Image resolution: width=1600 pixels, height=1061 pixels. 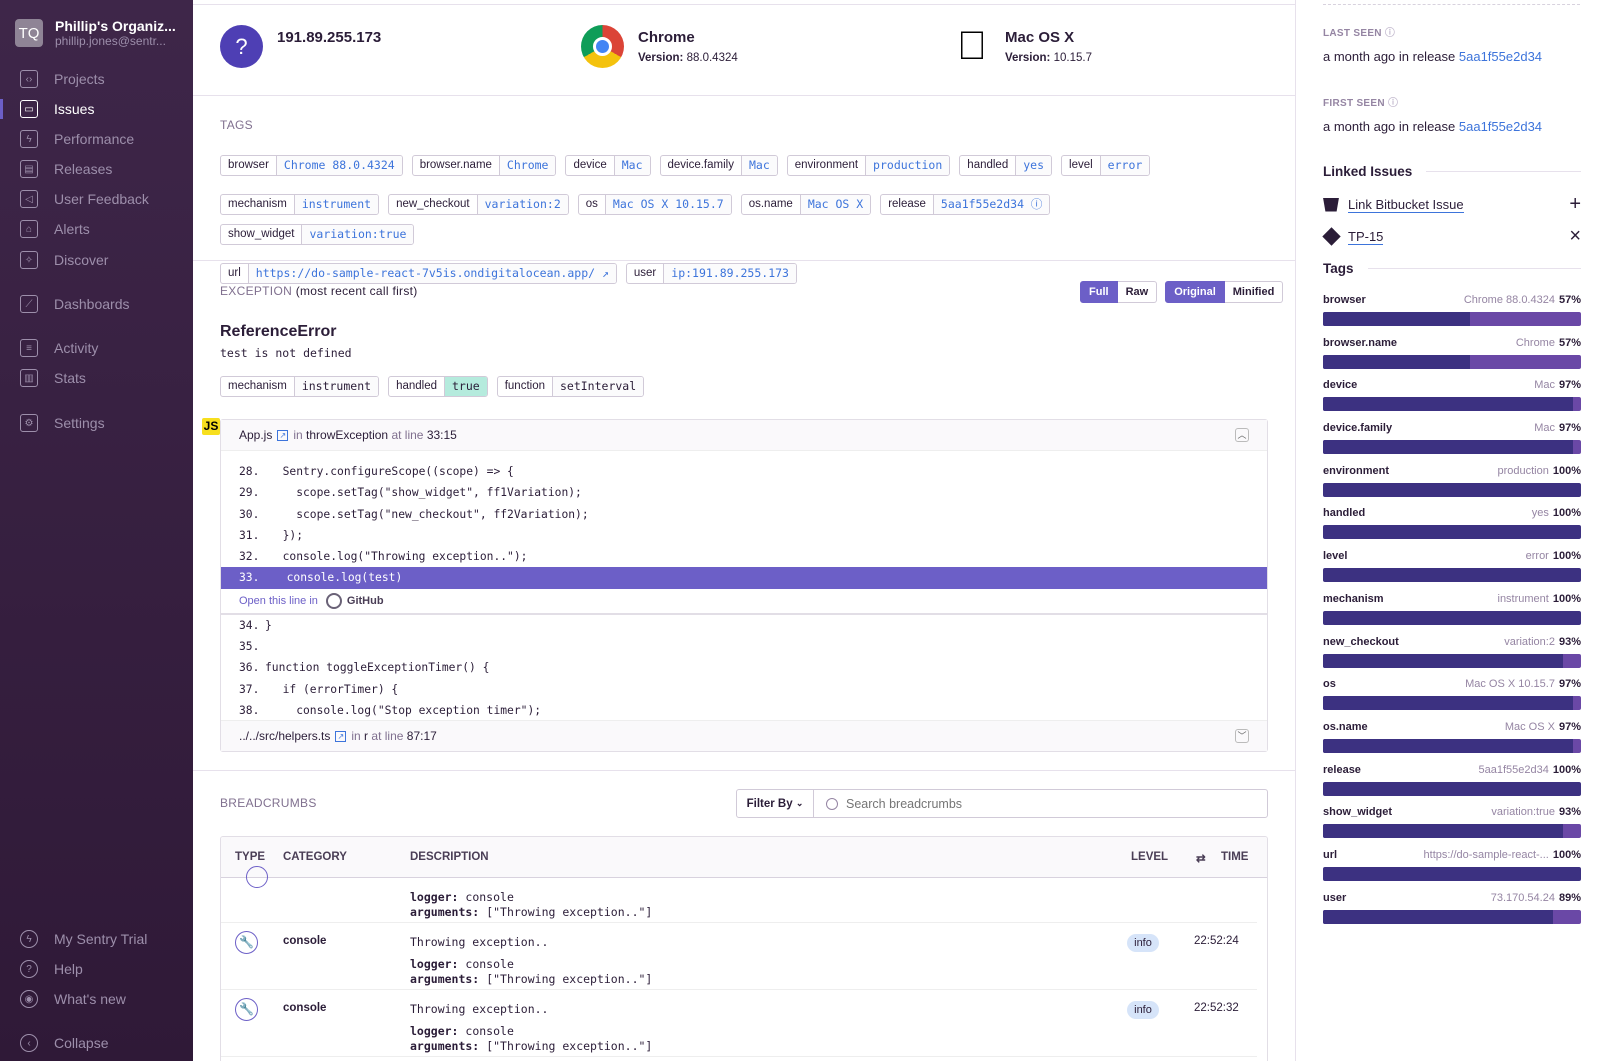 What do you see at coordinates (1254, 292) in the screenshot?
I see `minified-button: Minified` at bounding box center [1254, 292].